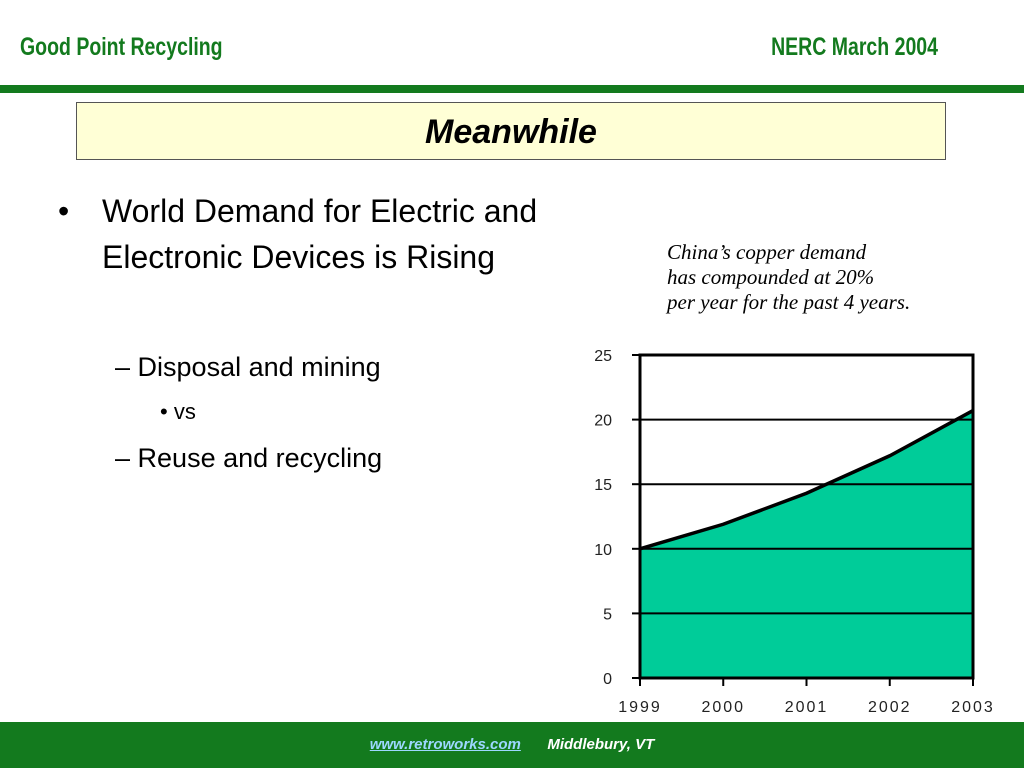 The height and width of the screenshot is (768, 1024). I want to click on area-series-fill, so click(806, 544).